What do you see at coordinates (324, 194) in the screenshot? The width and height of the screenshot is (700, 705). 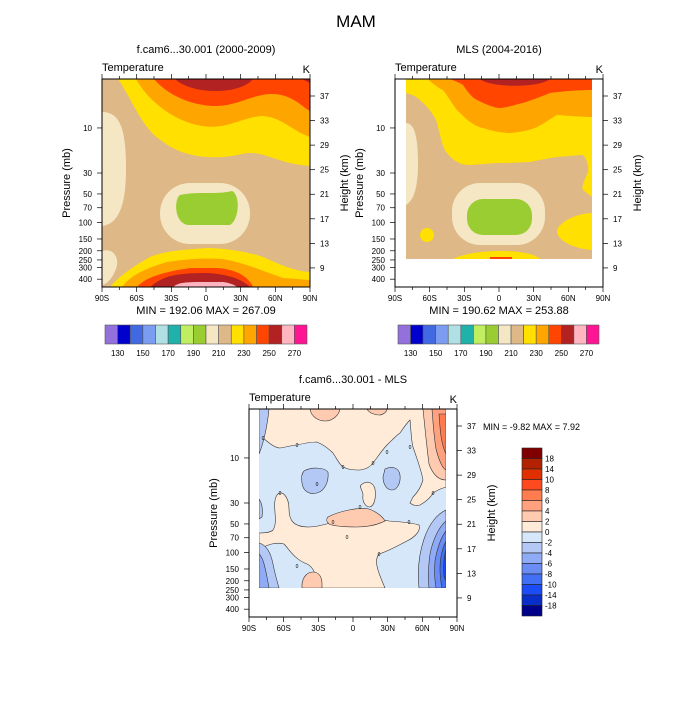 I see `y2-tick-label: 21` at bounding box center [324, 194].